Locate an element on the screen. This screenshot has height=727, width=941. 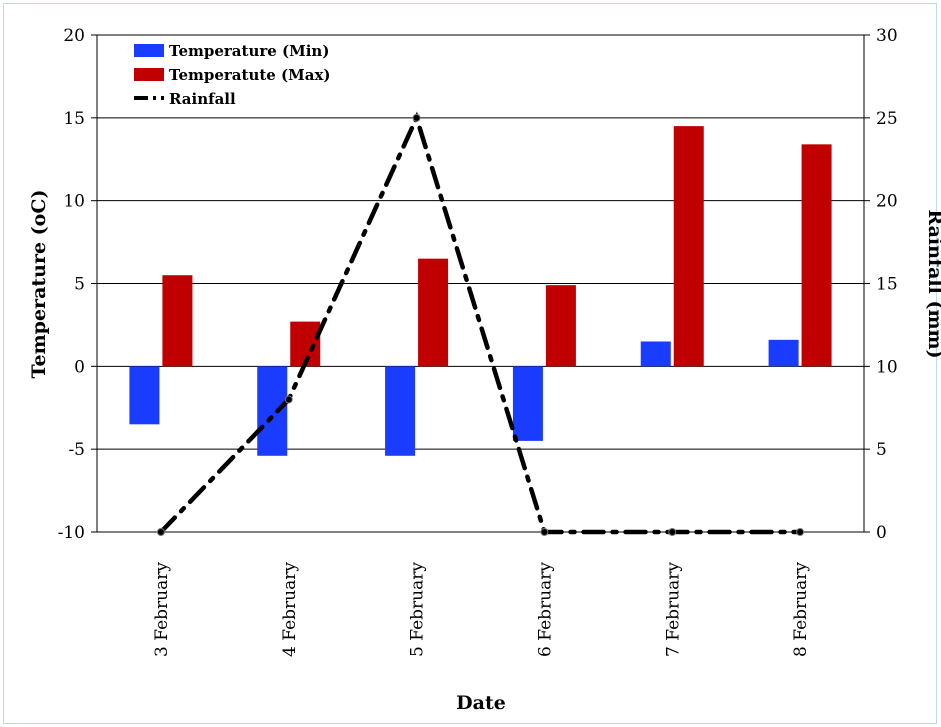
x-tick-label: 8 February is located at coordinates (801, 609).